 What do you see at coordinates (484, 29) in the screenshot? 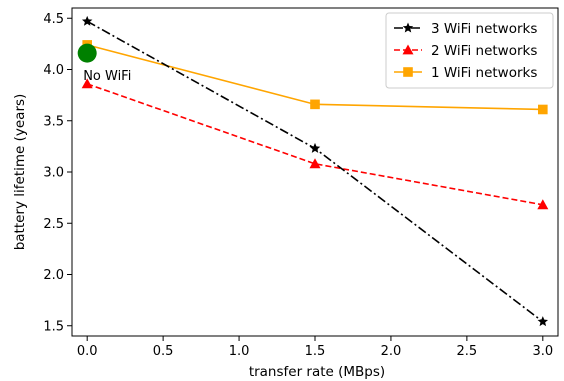
I see `legend-label: 3 WiFi networks` at bounding box center [484, 29].